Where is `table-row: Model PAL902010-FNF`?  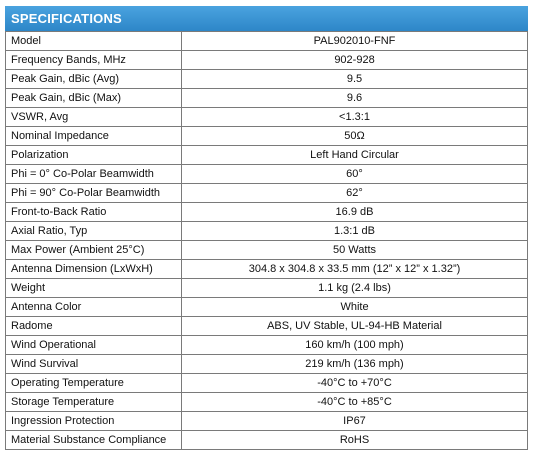 table-row: Model PAL902010-FNF is located at coordinates (266, 41).